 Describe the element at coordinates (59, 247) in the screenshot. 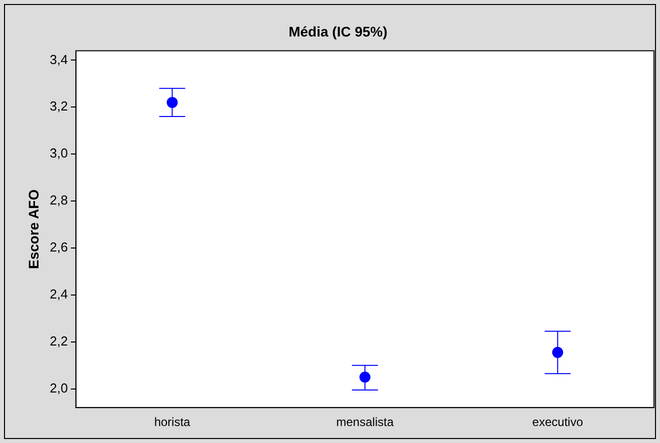

I see `y-tick-label: 2,6` at that location.